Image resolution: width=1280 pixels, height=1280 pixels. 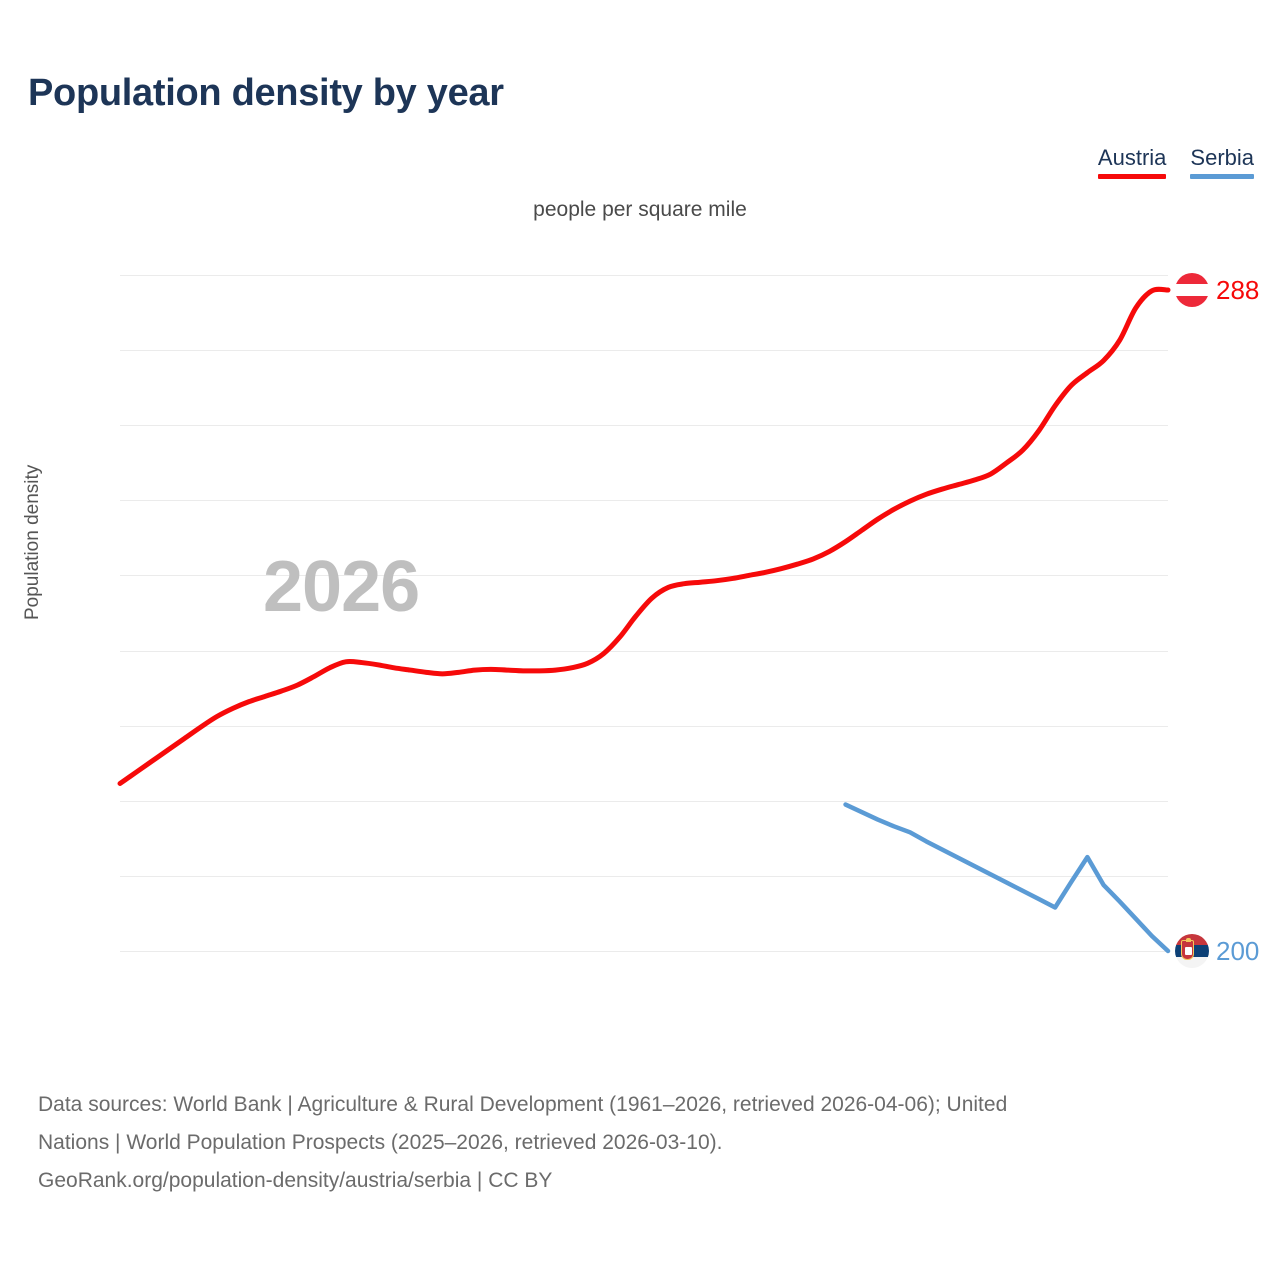 I want to click on legend-item-austria: Austria, so click(x=1132, y=162).